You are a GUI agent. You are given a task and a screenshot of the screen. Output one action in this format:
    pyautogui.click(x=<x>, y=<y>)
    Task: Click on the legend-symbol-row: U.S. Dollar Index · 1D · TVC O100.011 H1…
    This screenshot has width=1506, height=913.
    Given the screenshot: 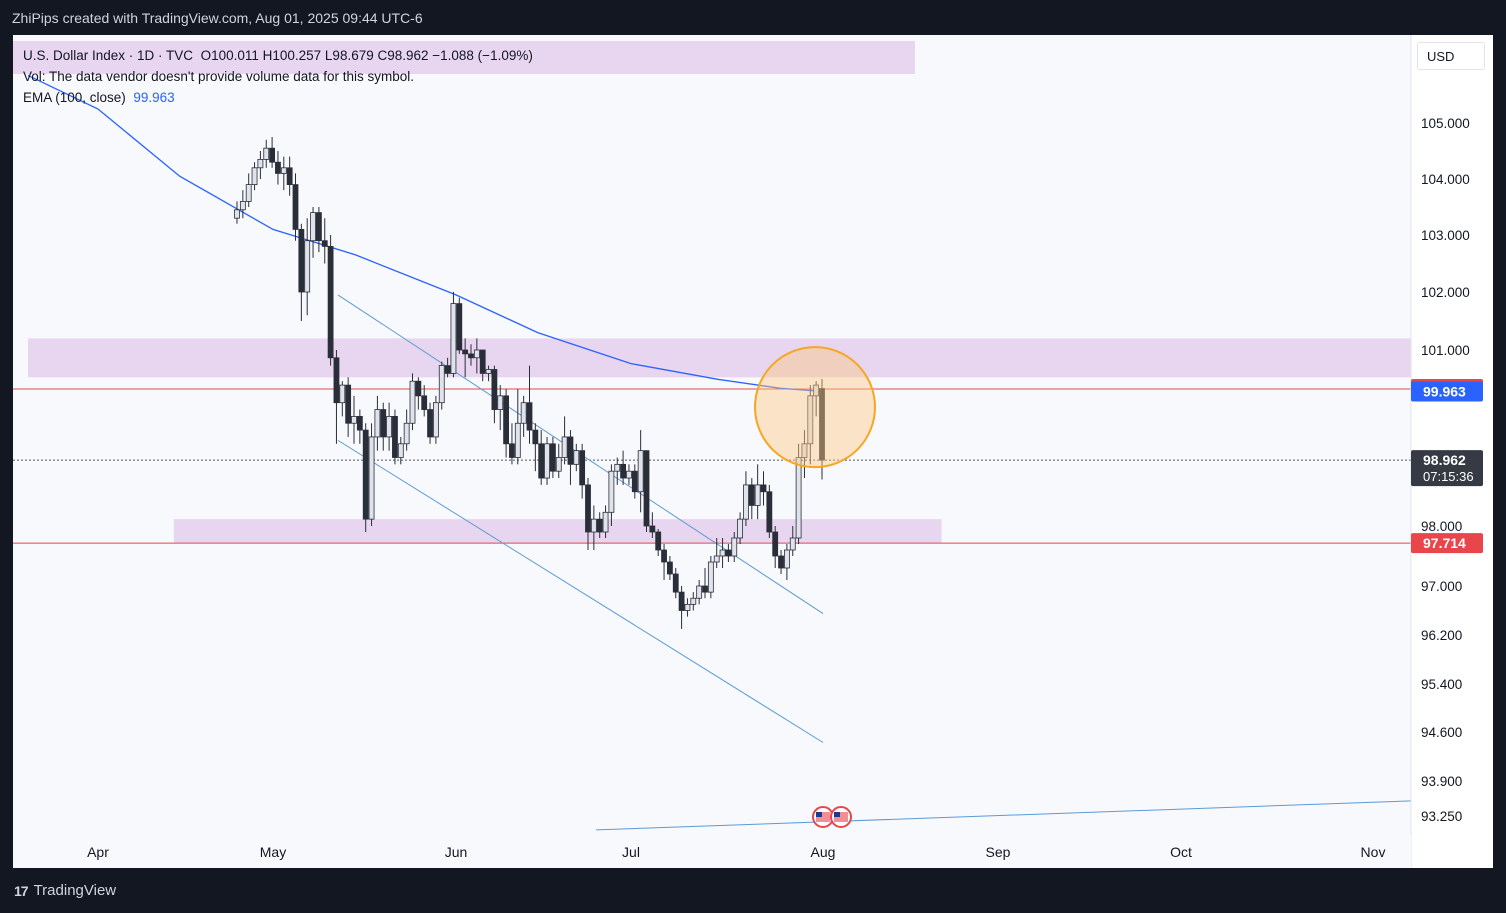 What is the action you would take?
    pyautogui.click(x=278, y=55)
    